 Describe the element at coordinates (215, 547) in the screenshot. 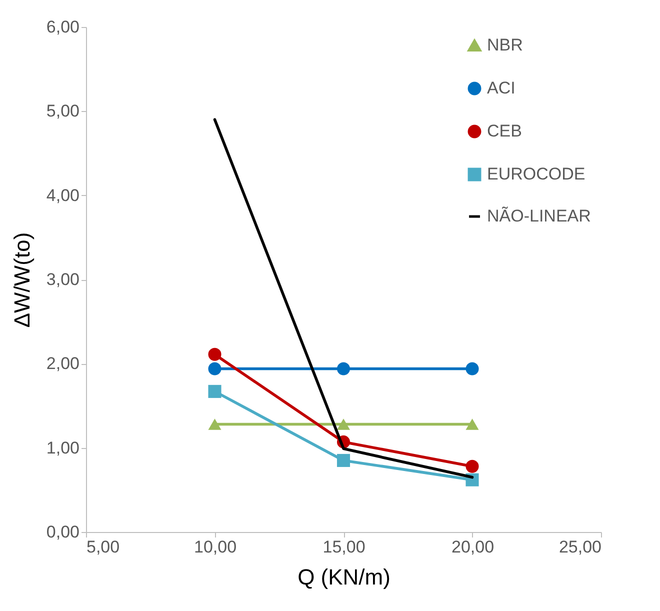

I see `x-tick-label: 10,00` at that location.